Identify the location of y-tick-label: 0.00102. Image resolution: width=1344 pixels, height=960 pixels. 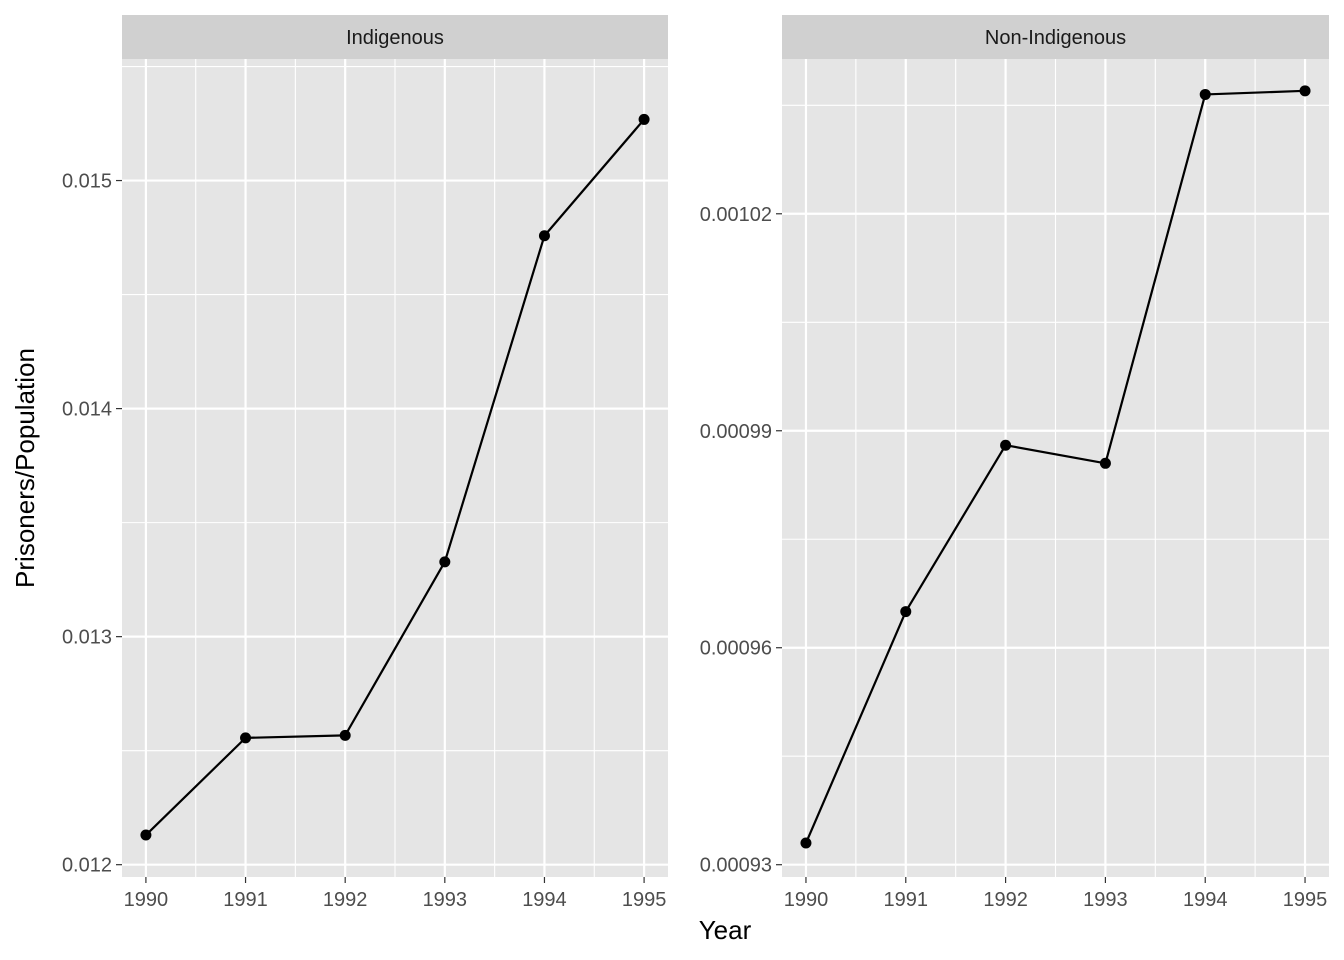
(736, 215).